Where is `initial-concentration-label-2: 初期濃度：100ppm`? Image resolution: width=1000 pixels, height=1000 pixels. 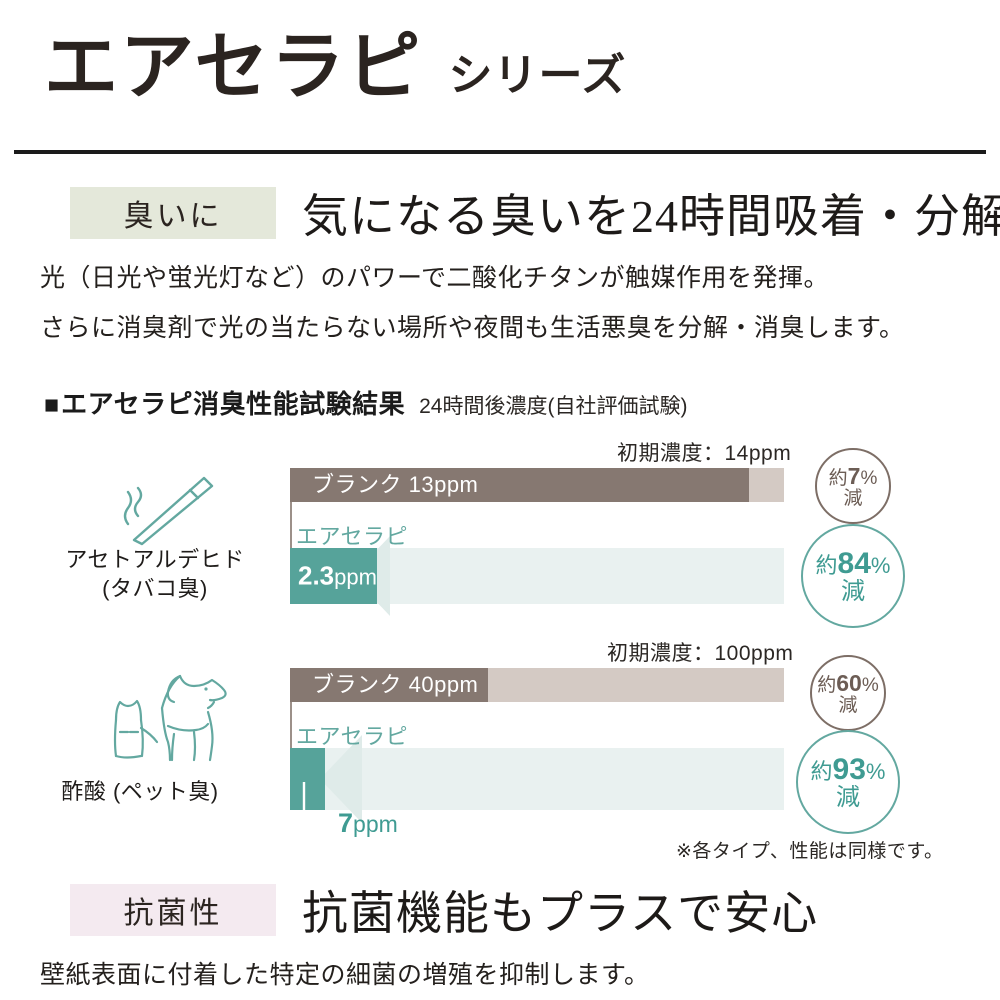
initial-concentration-label-2: 初期濃度：100ppm is located at coordinates (700, 653).